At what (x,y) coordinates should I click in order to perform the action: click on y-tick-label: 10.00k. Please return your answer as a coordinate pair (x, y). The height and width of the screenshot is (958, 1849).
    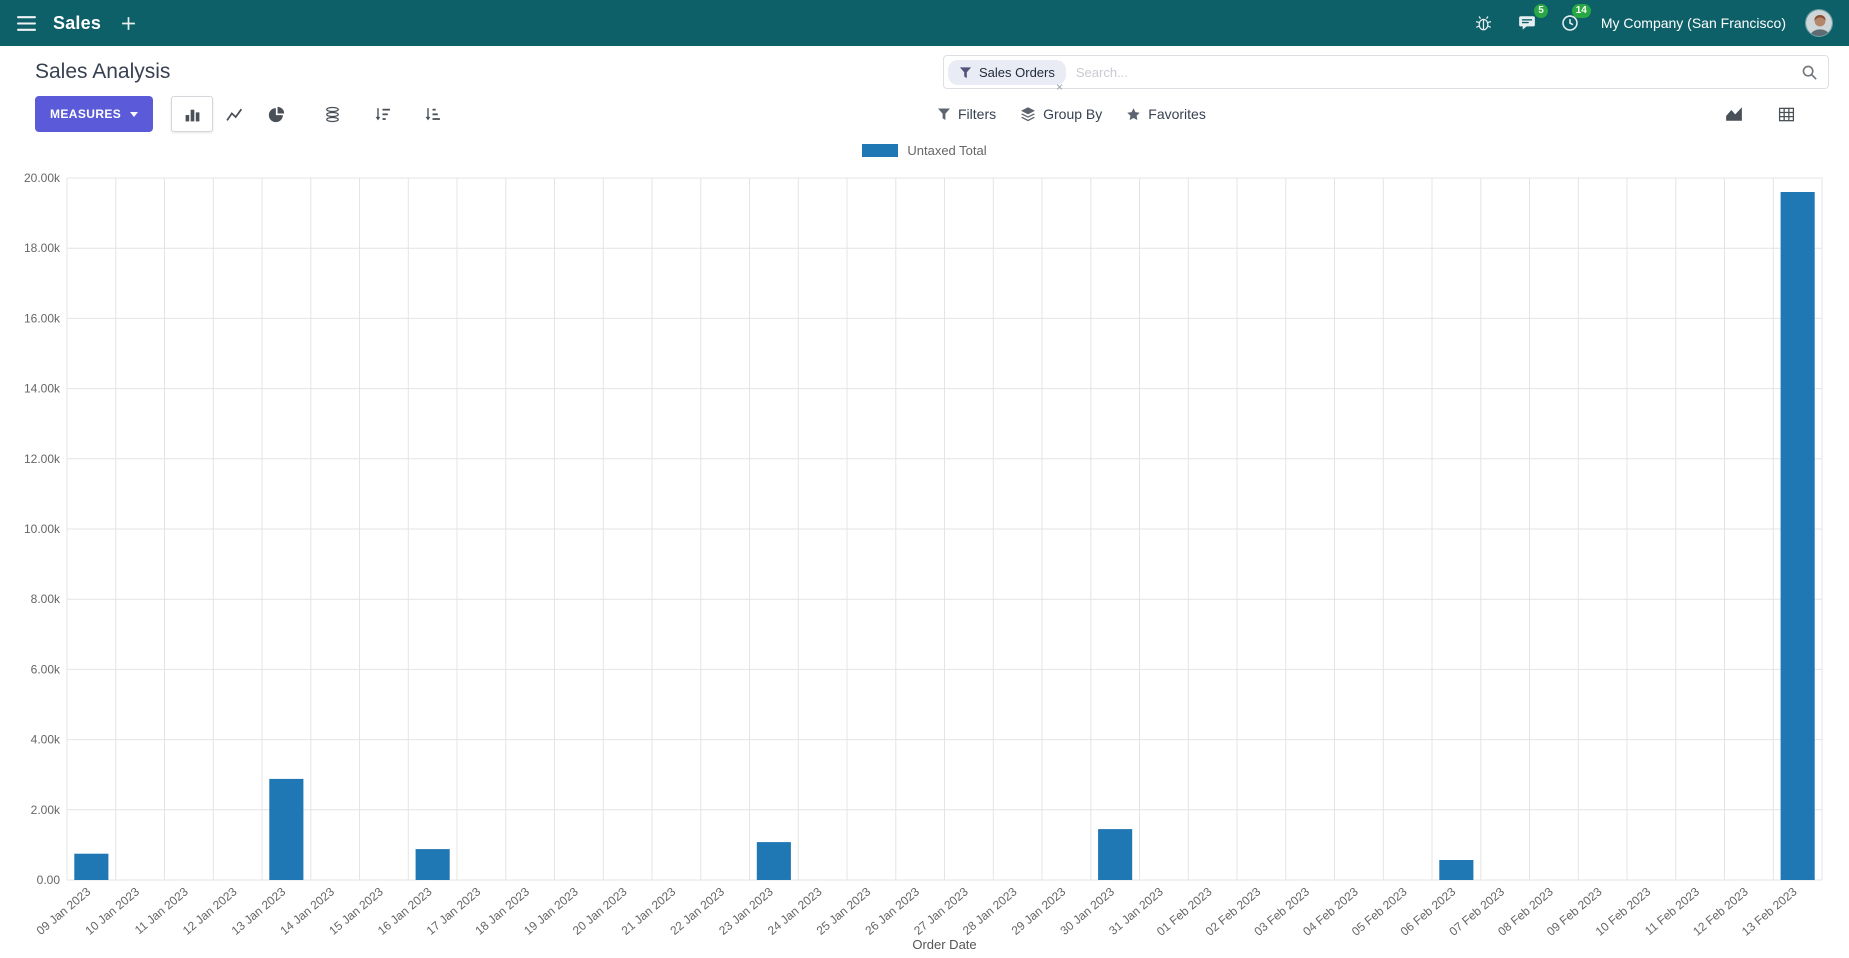
    Looking at the image, I should click on (42, 529).